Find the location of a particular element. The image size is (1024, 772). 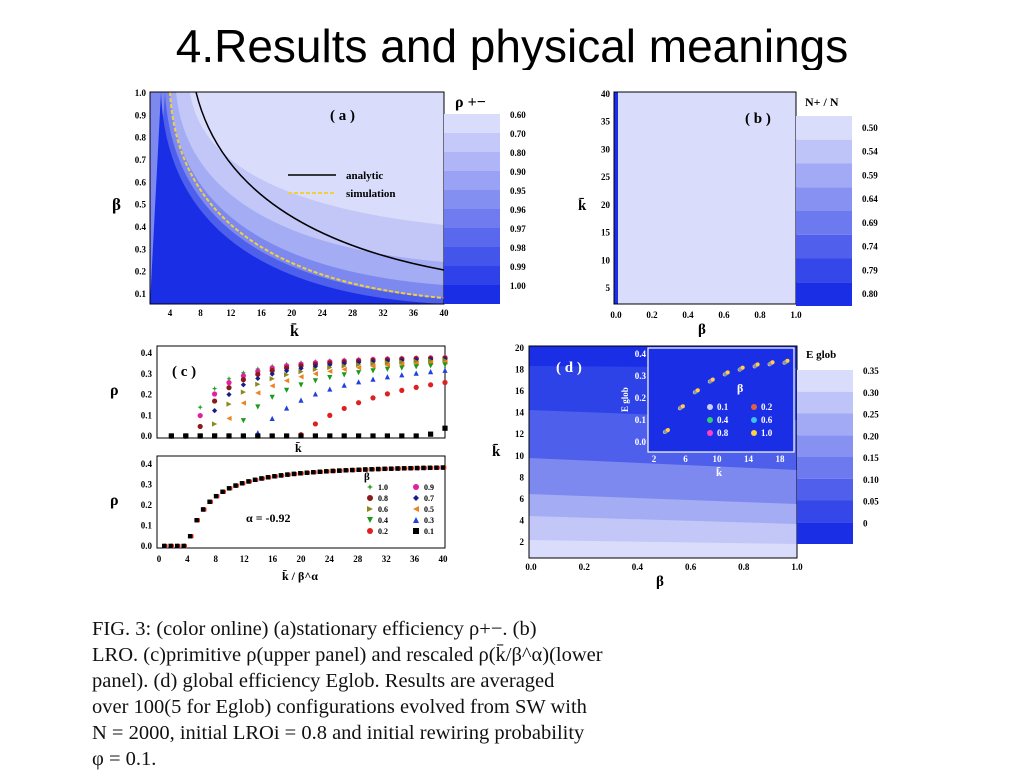

panel-c-lower-x-tick-label: 0 is located at coordinates (159, 559).